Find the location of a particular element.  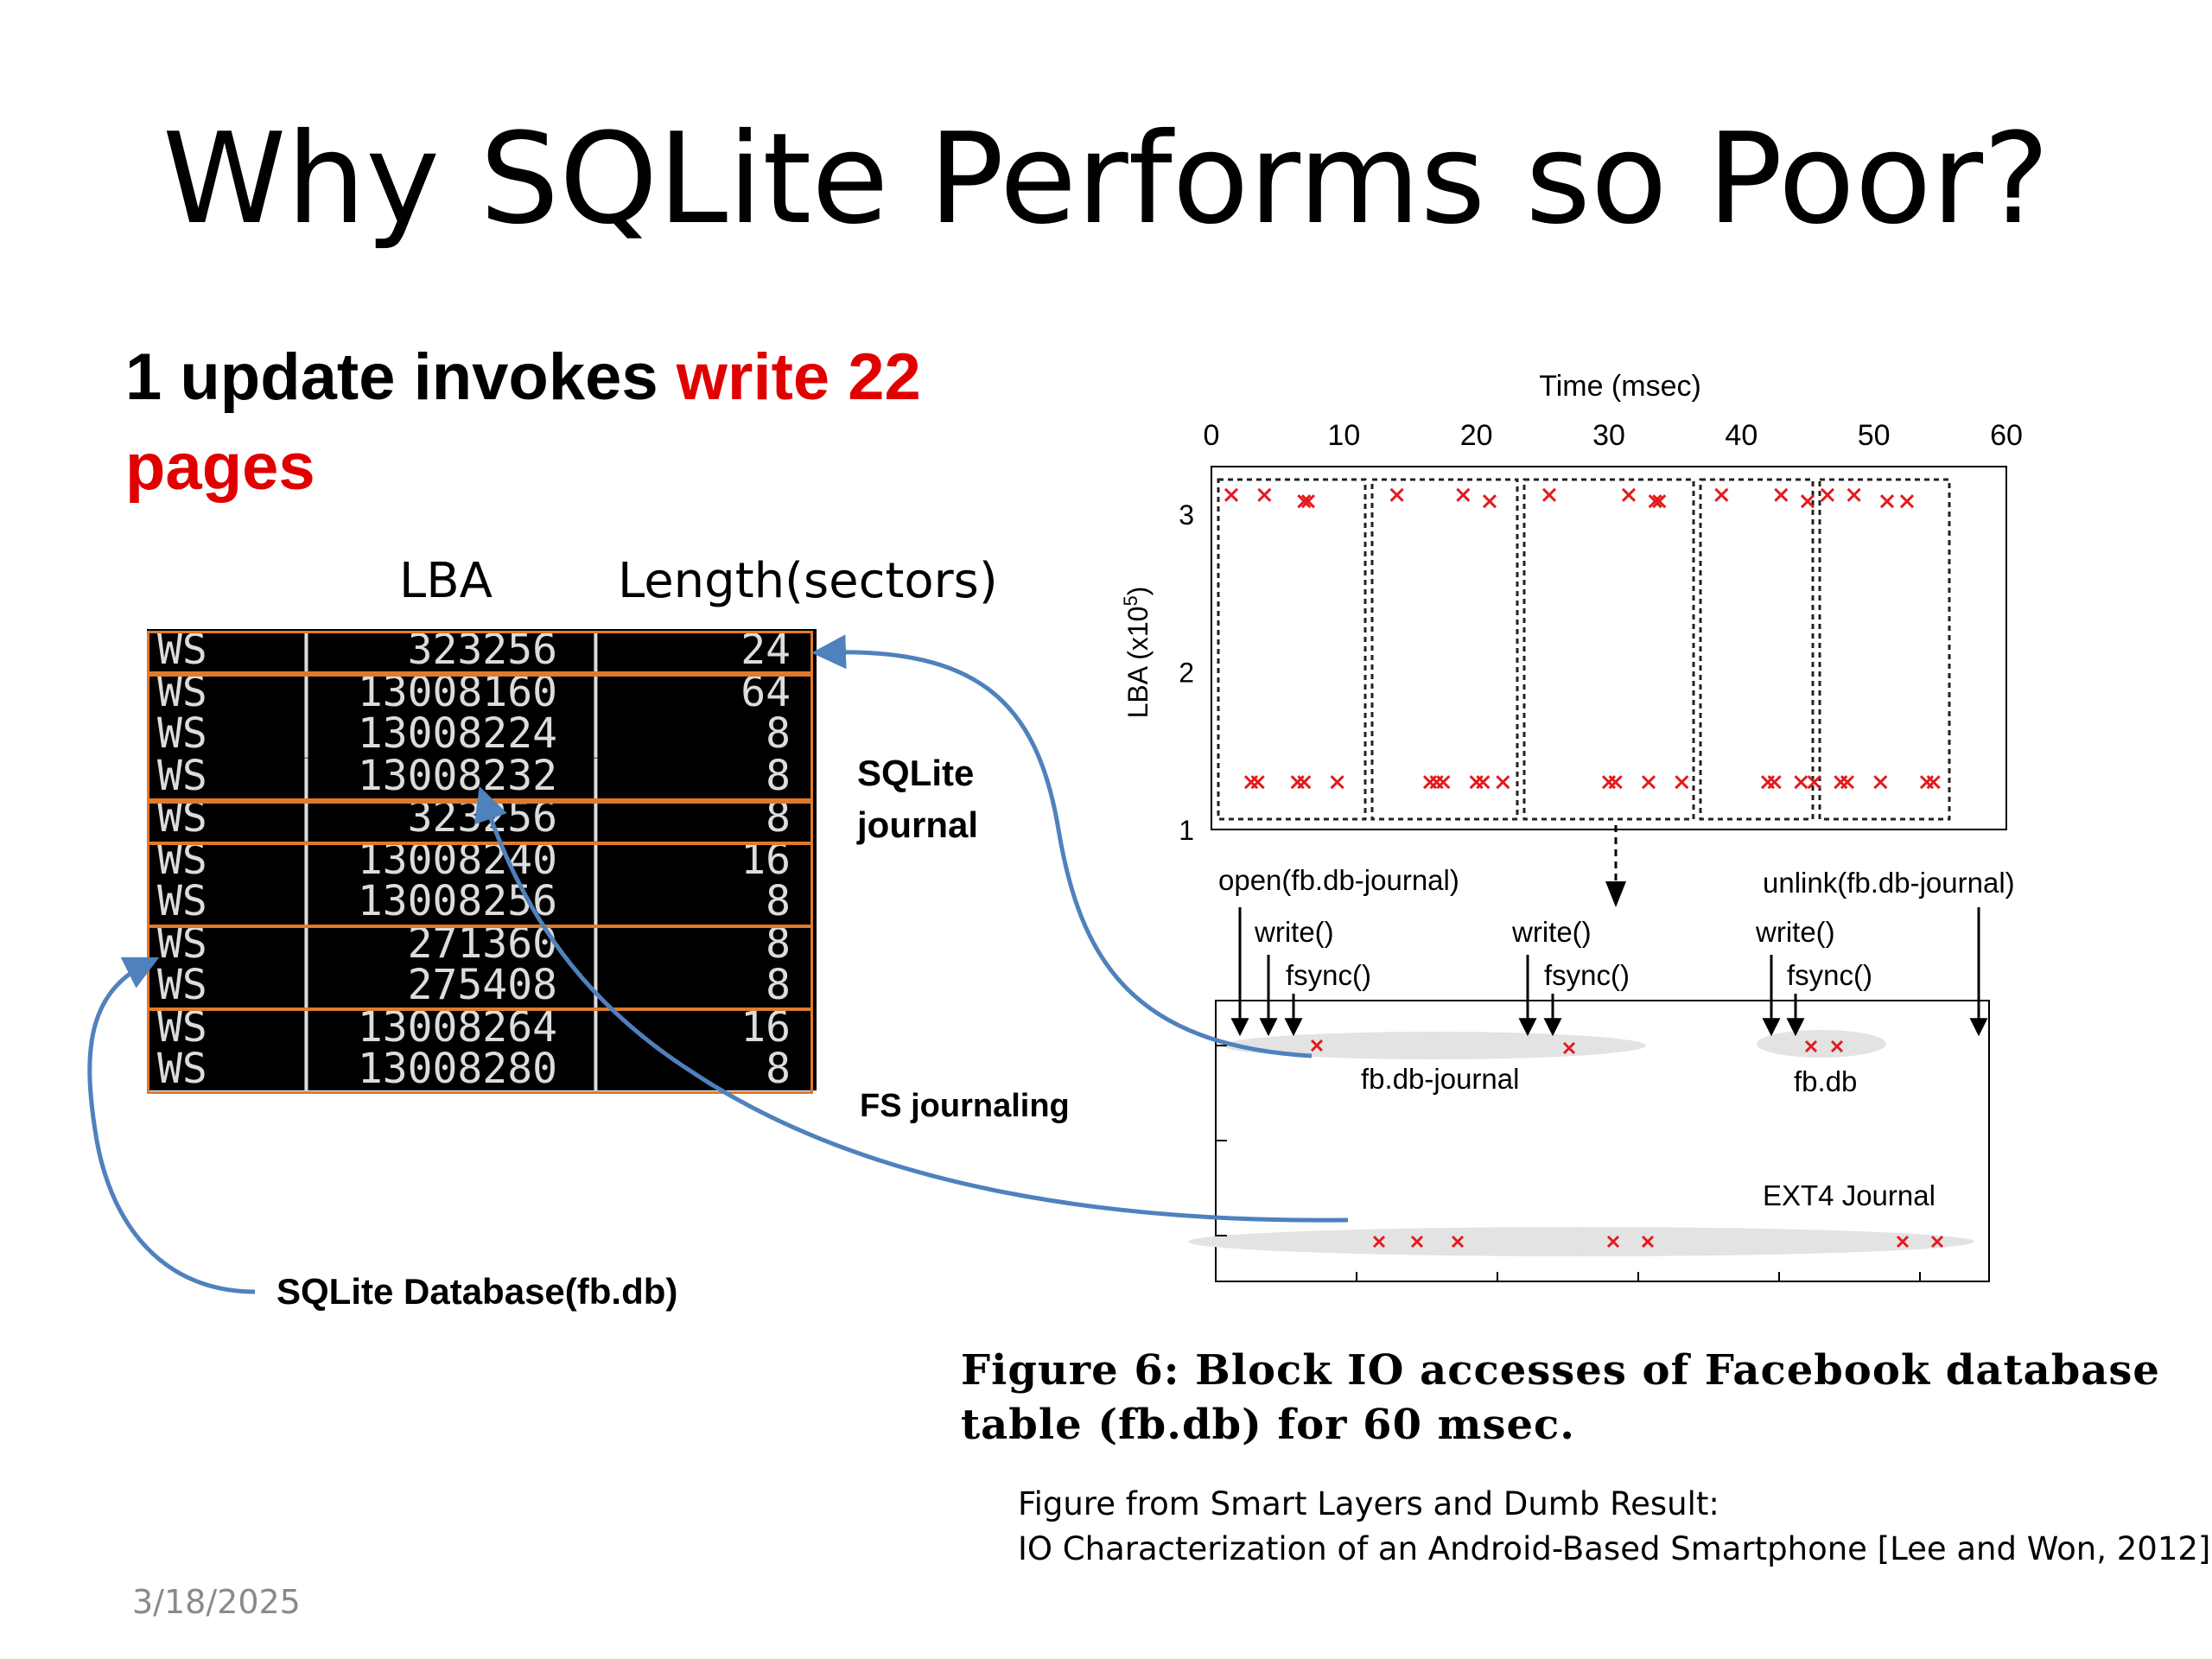

table-row: WS | 13008256 | 8 is located at coordinates (482, 901).